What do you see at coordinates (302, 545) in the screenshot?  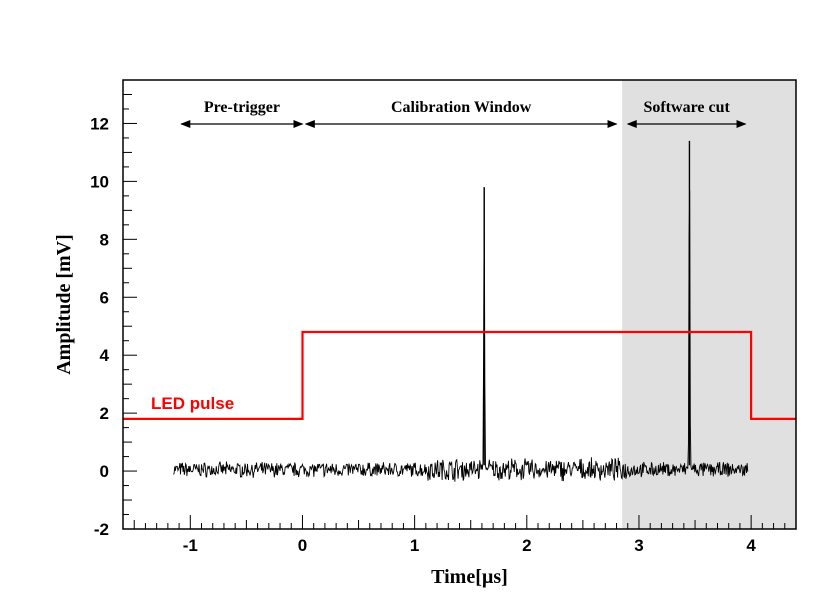 I see `x-tick-label: 0` at bounding box center [302, 545].